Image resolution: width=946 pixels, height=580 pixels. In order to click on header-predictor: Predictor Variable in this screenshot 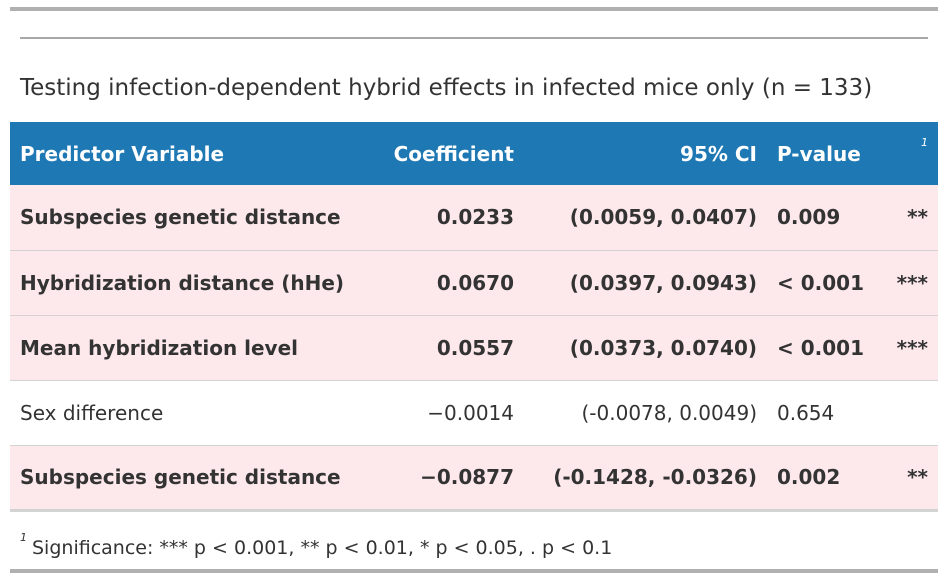, I will do `click(122, 153)`.